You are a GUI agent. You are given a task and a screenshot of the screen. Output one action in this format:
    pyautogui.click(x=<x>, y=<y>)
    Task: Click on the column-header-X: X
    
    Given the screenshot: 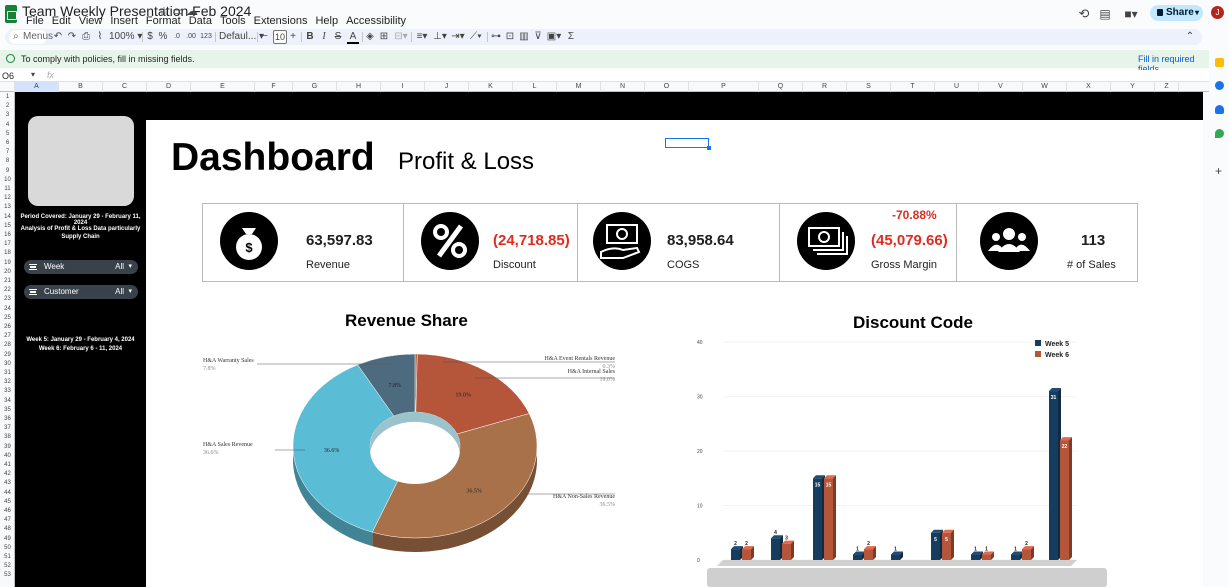 What is the action you would take?
    pyautogui.click(x=1089, y=87)
    